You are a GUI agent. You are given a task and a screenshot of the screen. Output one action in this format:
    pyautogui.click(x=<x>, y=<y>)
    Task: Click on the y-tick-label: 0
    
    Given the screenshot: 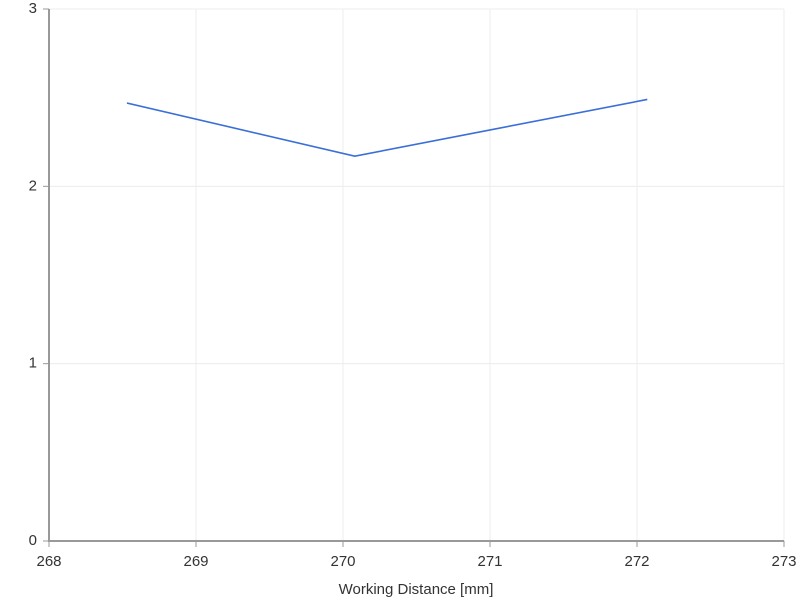 What is the action you would take?
    pyautogui.click(x=33, y=540)
    